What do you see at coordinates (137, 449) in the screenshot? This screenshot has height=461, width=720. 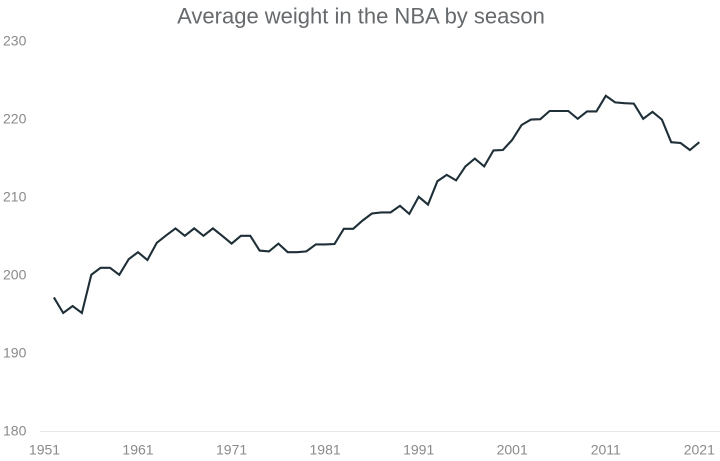 I see `svg-text: 1961` at bounding box center [137, 449].